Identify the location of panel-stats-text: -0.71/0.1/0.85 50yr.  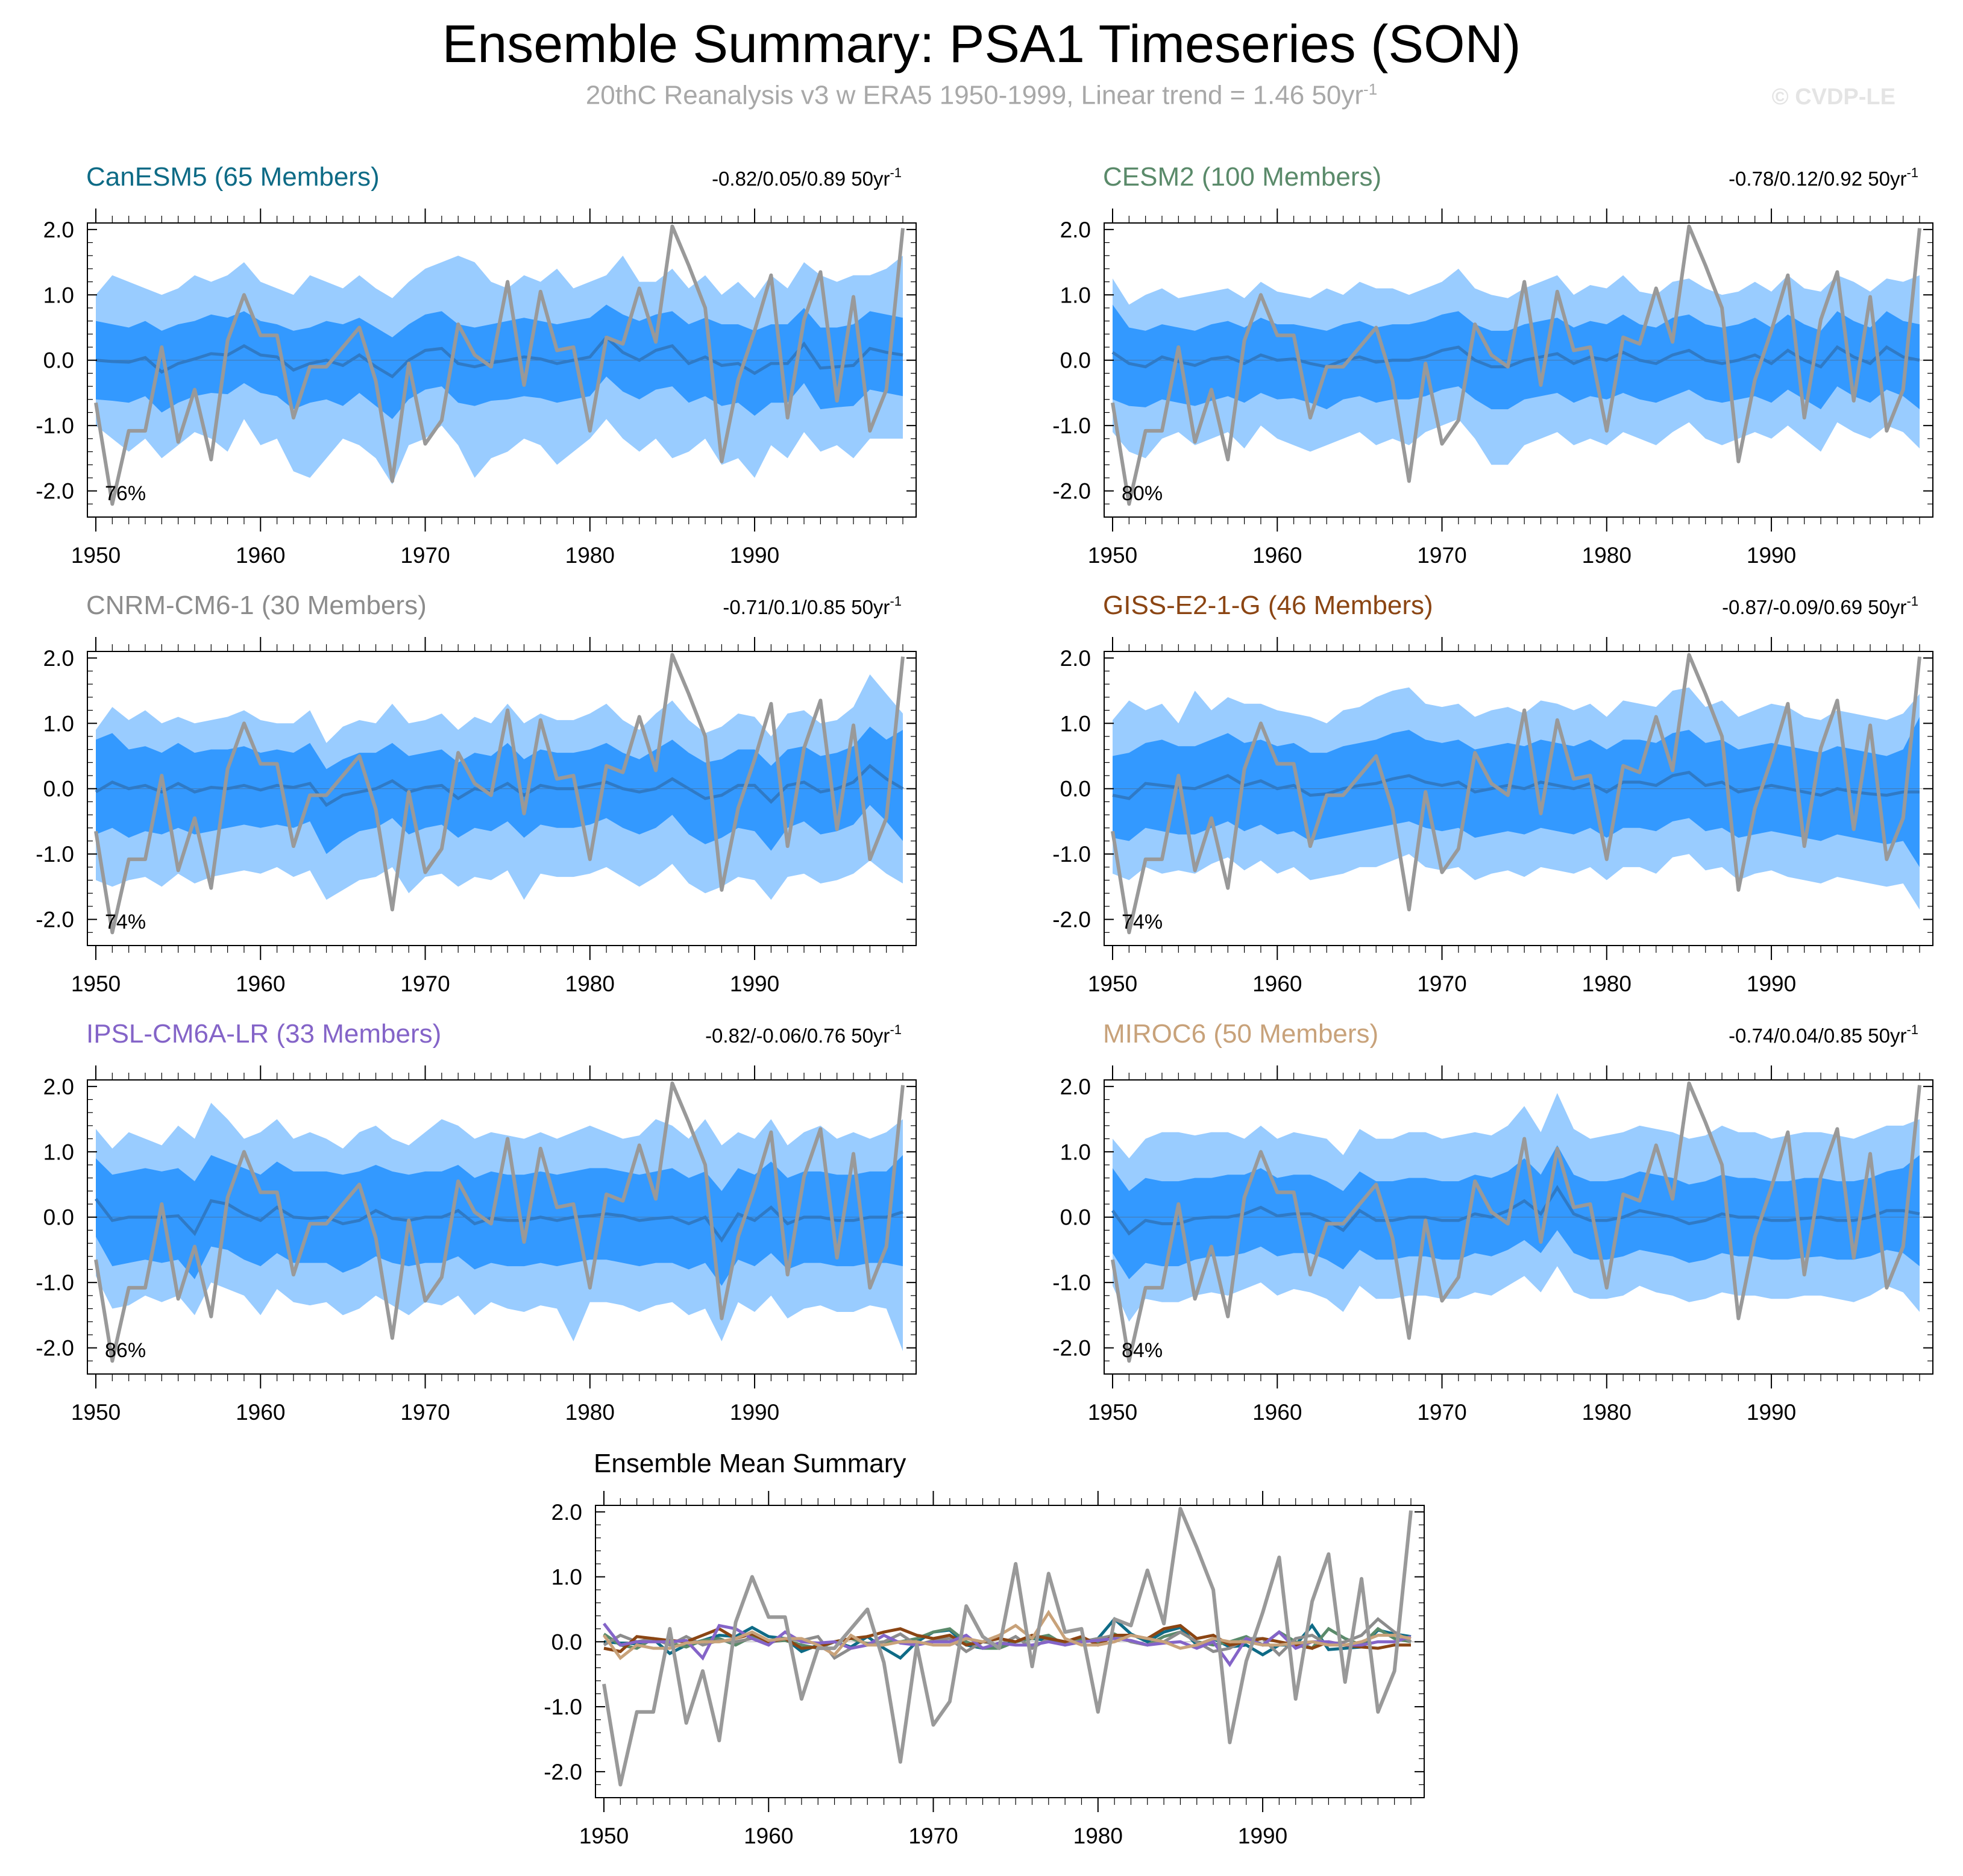
(806, 607).